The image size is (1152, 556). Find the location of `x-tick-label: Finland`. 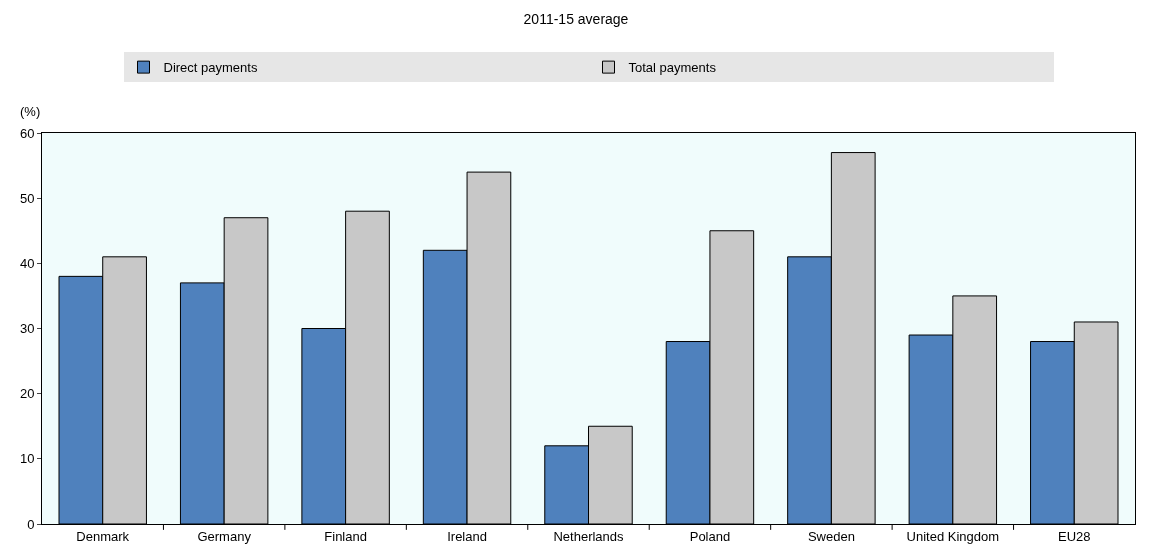

x-tick-label: Finland is located at coordinates (345, 536).